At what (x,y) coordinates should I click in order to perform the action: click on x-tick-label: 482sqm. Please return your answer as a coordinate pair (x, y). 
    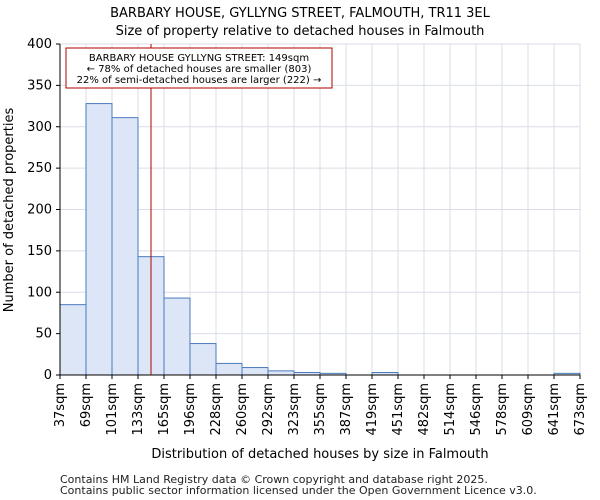
    Looking at the image, I should click on (424, 409).